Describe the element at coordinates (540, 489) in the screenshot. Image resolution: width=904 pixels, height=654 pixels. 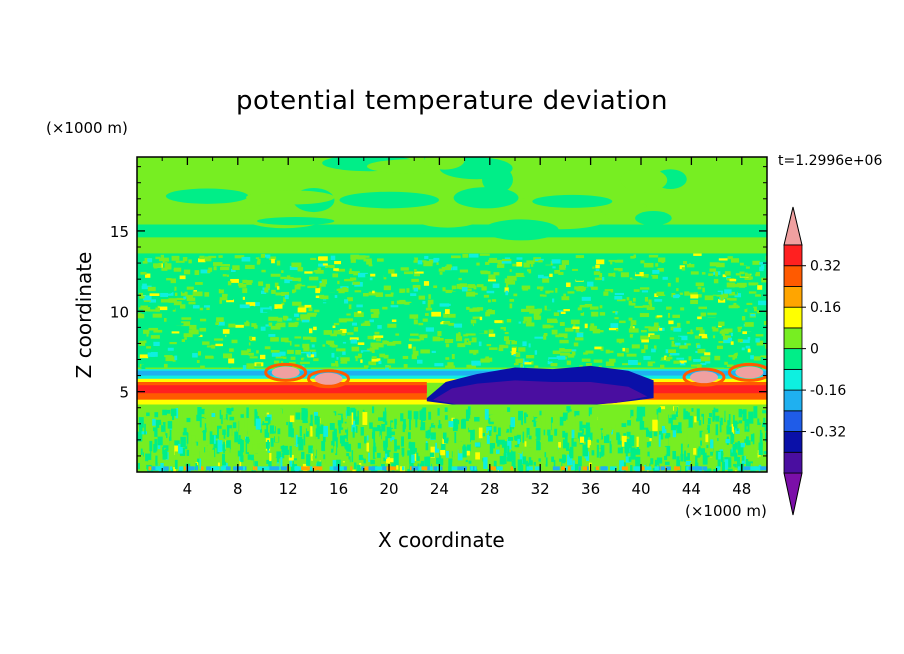
I see `x-tick-label: 32` at that location.